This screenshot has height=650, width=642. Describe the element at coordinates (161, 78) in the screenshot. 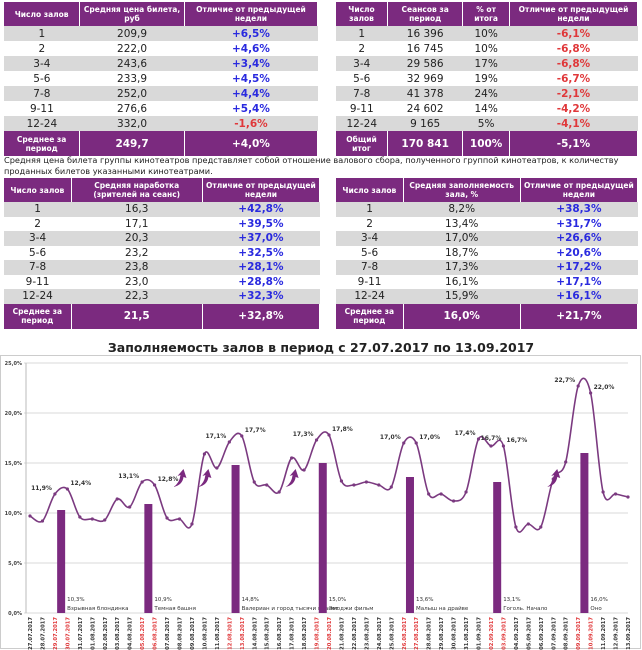

I see `table-row: 5-6 233,9 +4,5%` at that location.